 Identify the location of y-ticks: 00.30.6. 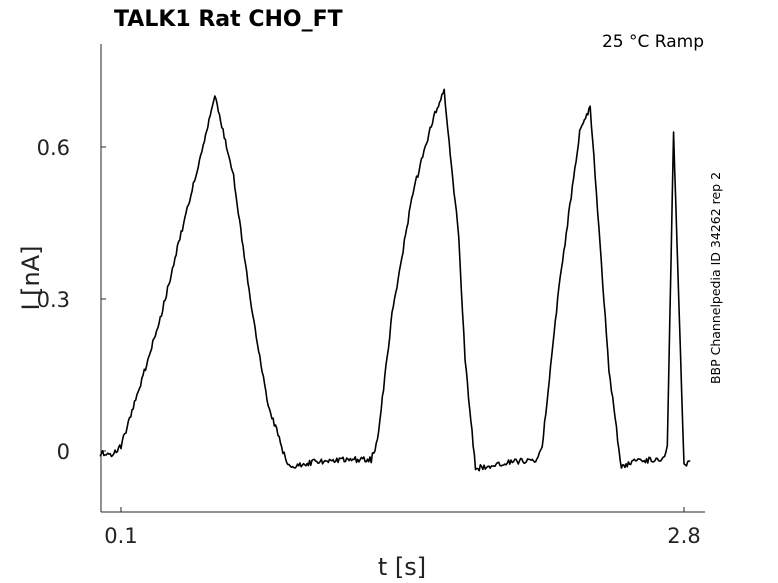
(71, 300).